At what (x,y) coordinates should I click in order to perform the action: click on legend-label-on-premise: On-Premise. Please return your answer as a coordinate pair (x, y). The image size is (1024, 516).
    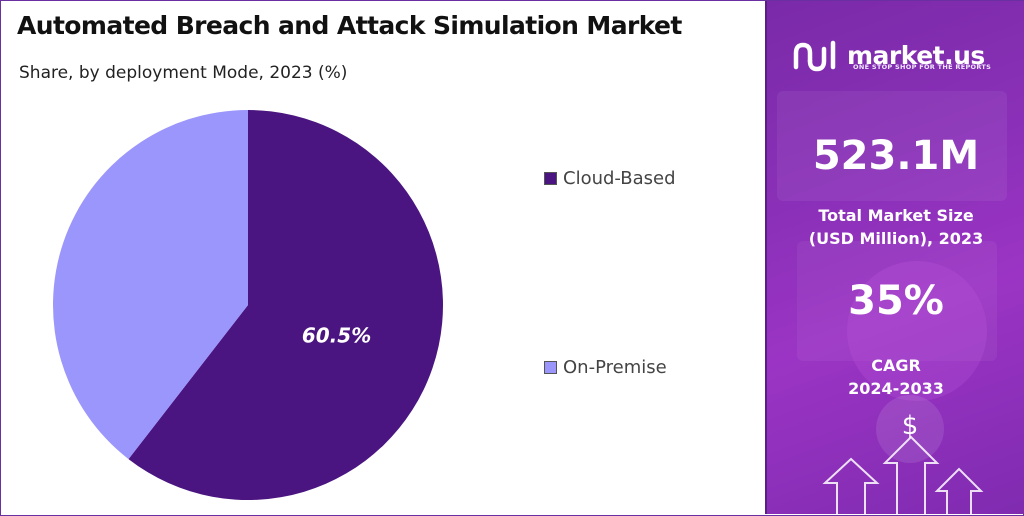
    Looking at the image, I should click on (615, 367).